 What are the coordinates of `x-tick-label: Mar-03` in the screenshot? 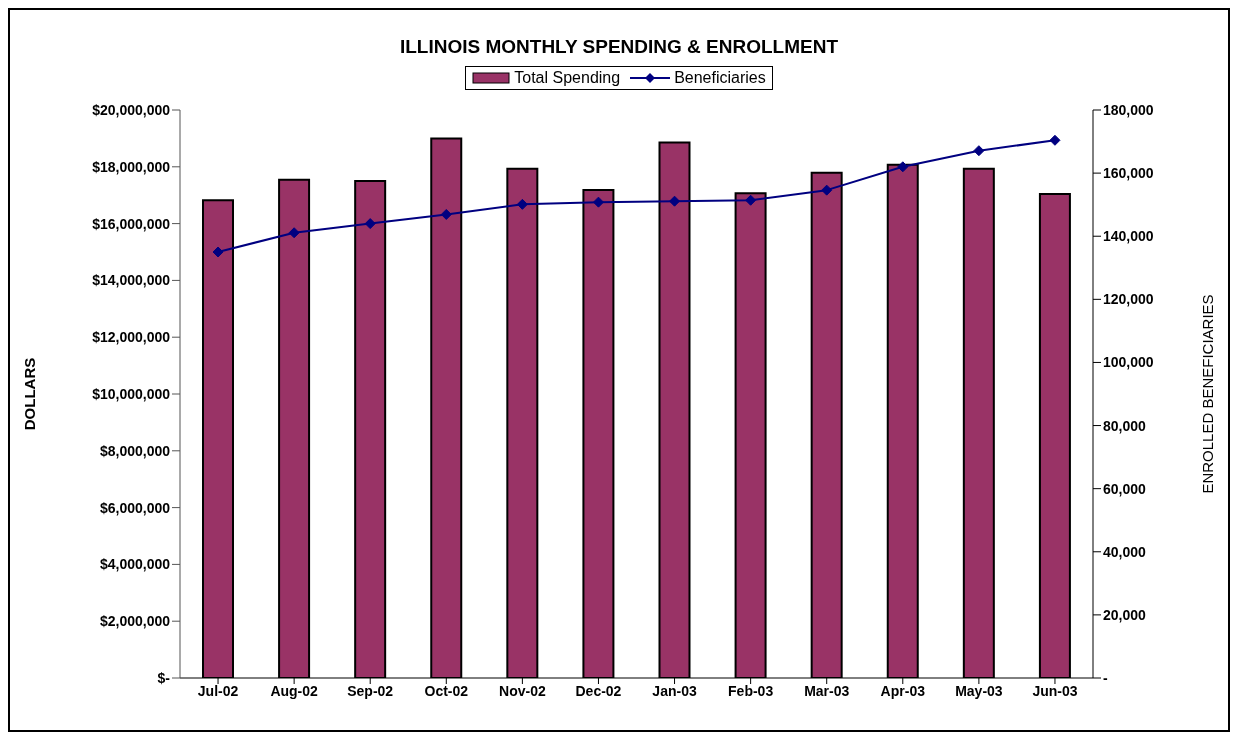 It's located at (827, 690).